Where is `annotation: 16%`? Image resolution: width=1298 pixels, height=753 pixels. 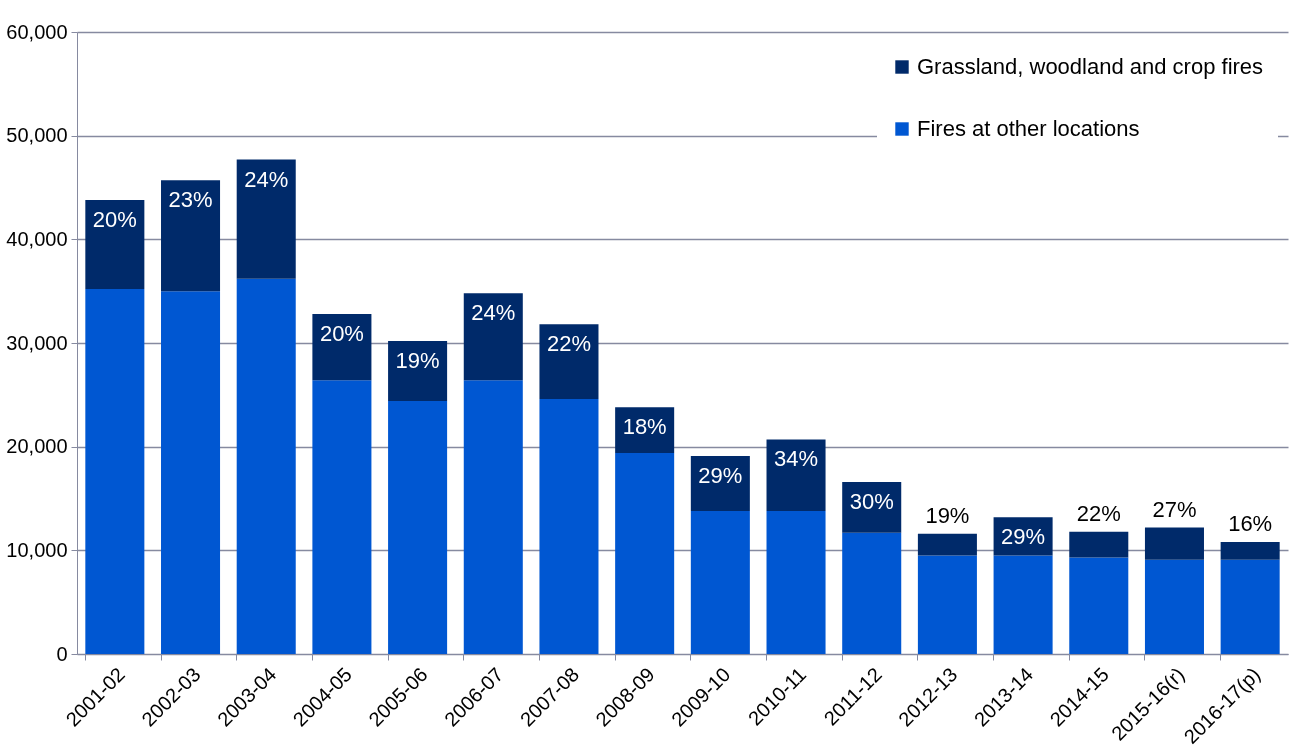 annotation: 16% is located at coordinates (1250, 524).